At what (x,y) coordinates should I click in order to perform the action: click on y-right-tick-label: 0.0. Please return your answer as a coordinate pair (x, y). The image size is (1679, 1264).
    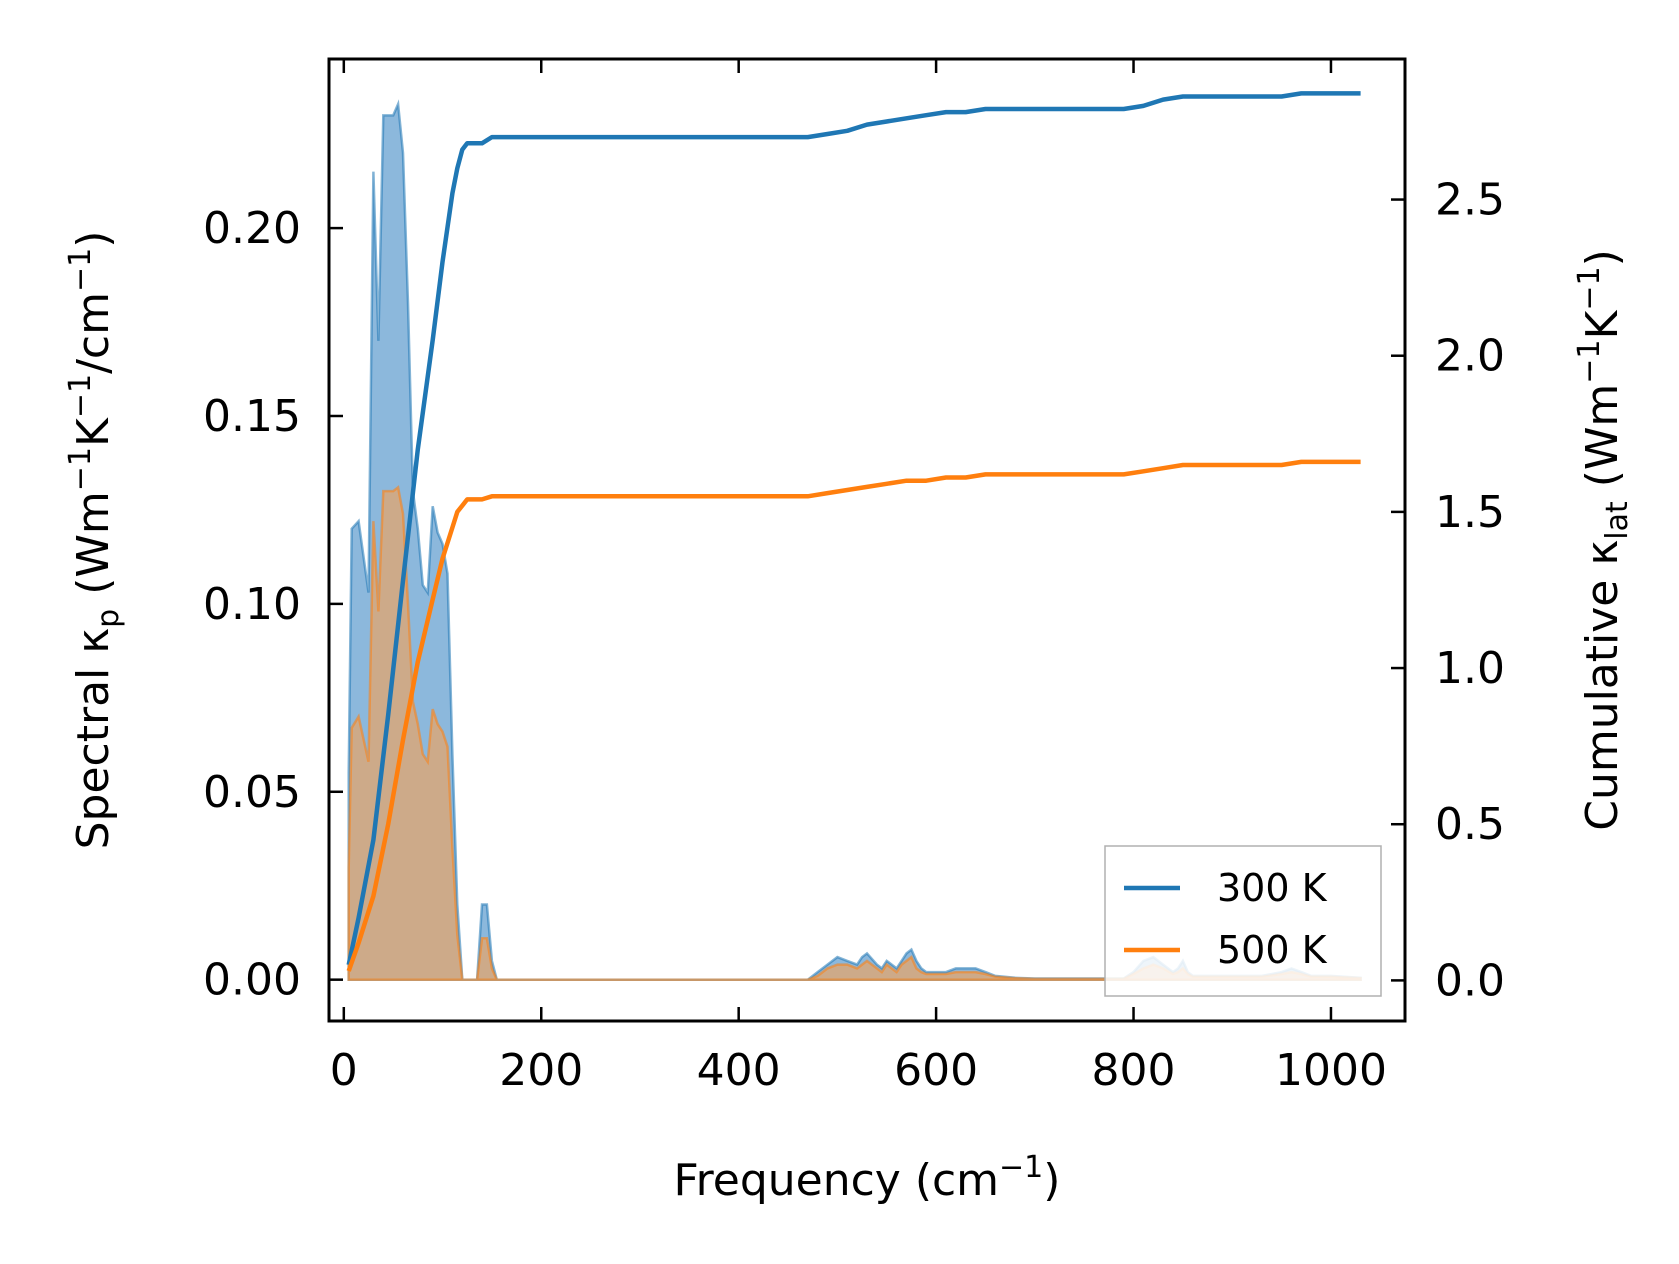
    Looking at the image, I should click on (1470, 980).